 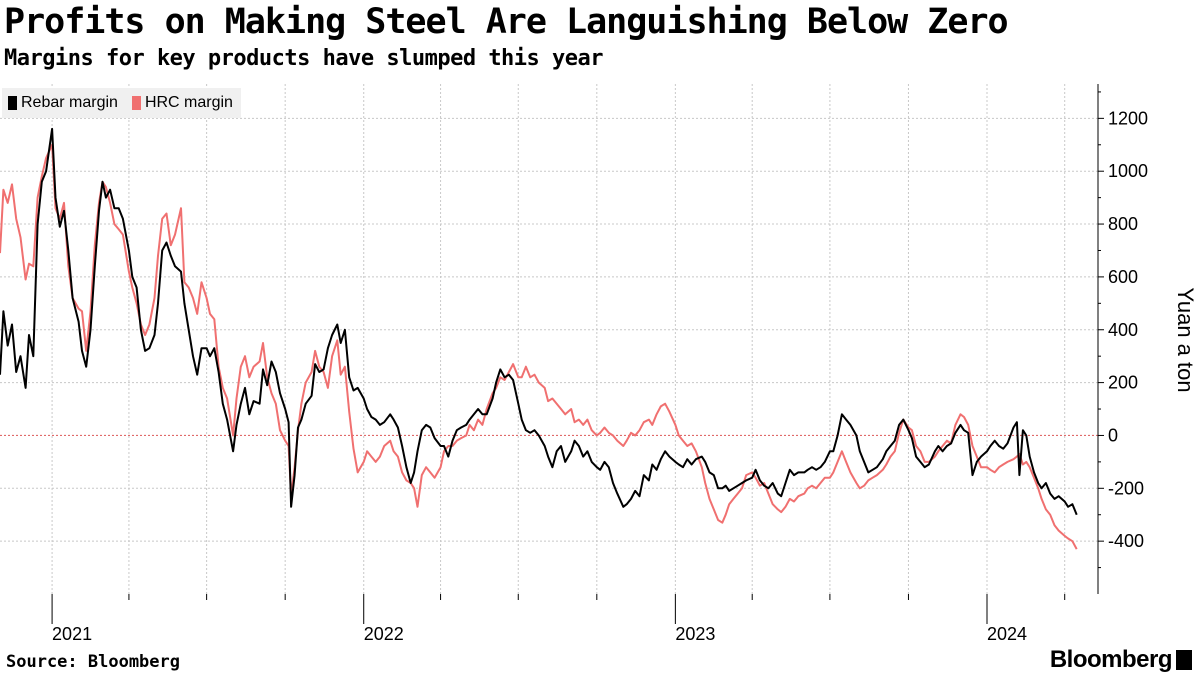 I want to click on y-tick-label: -200, so click(x=1126, y=488).